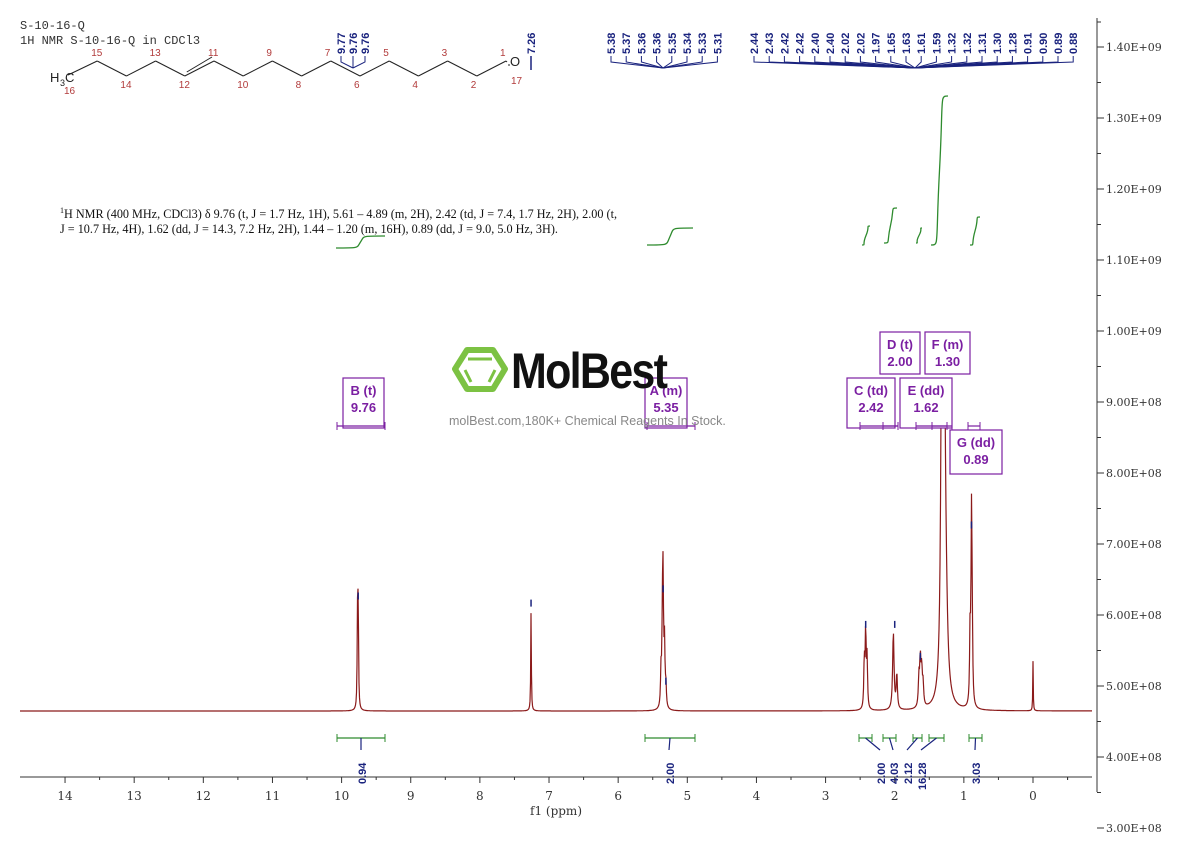 The width and height of the screenshot is (1190, 841). I want to click on svg-text: 2.43, so click(770, 43).